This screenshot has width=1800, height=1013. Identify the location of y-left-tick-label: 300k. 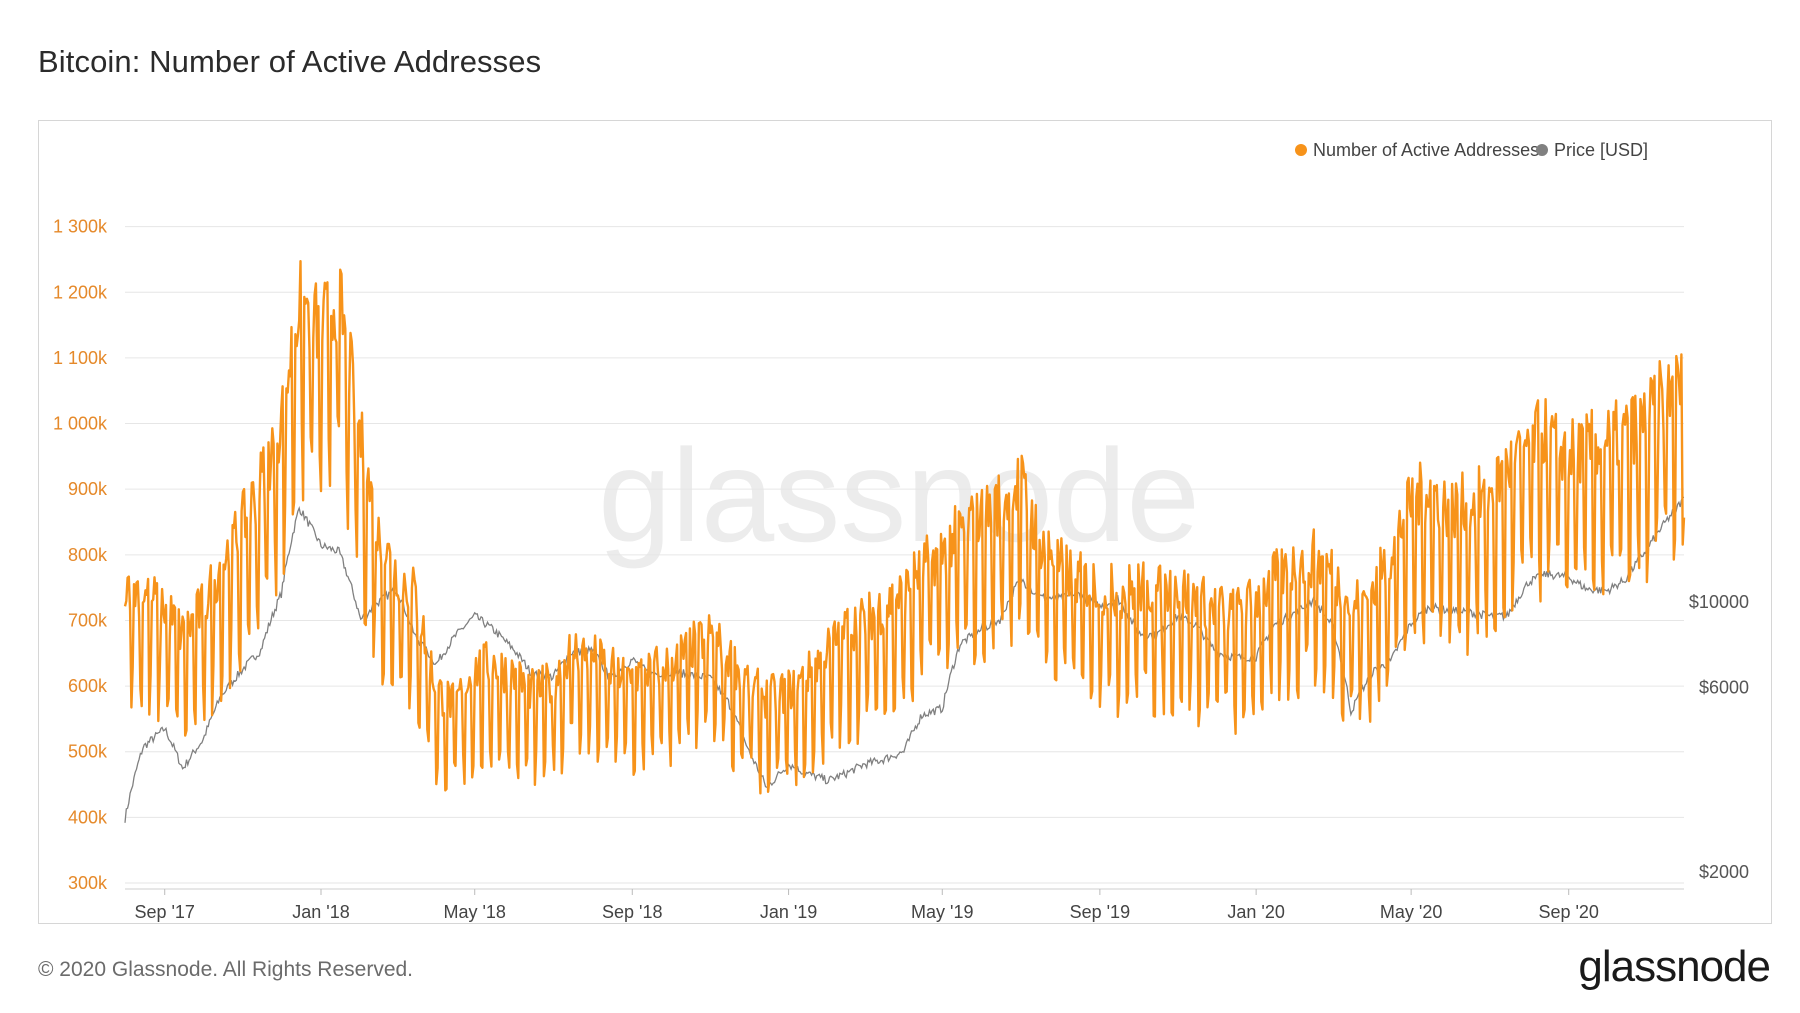
(88, 883).